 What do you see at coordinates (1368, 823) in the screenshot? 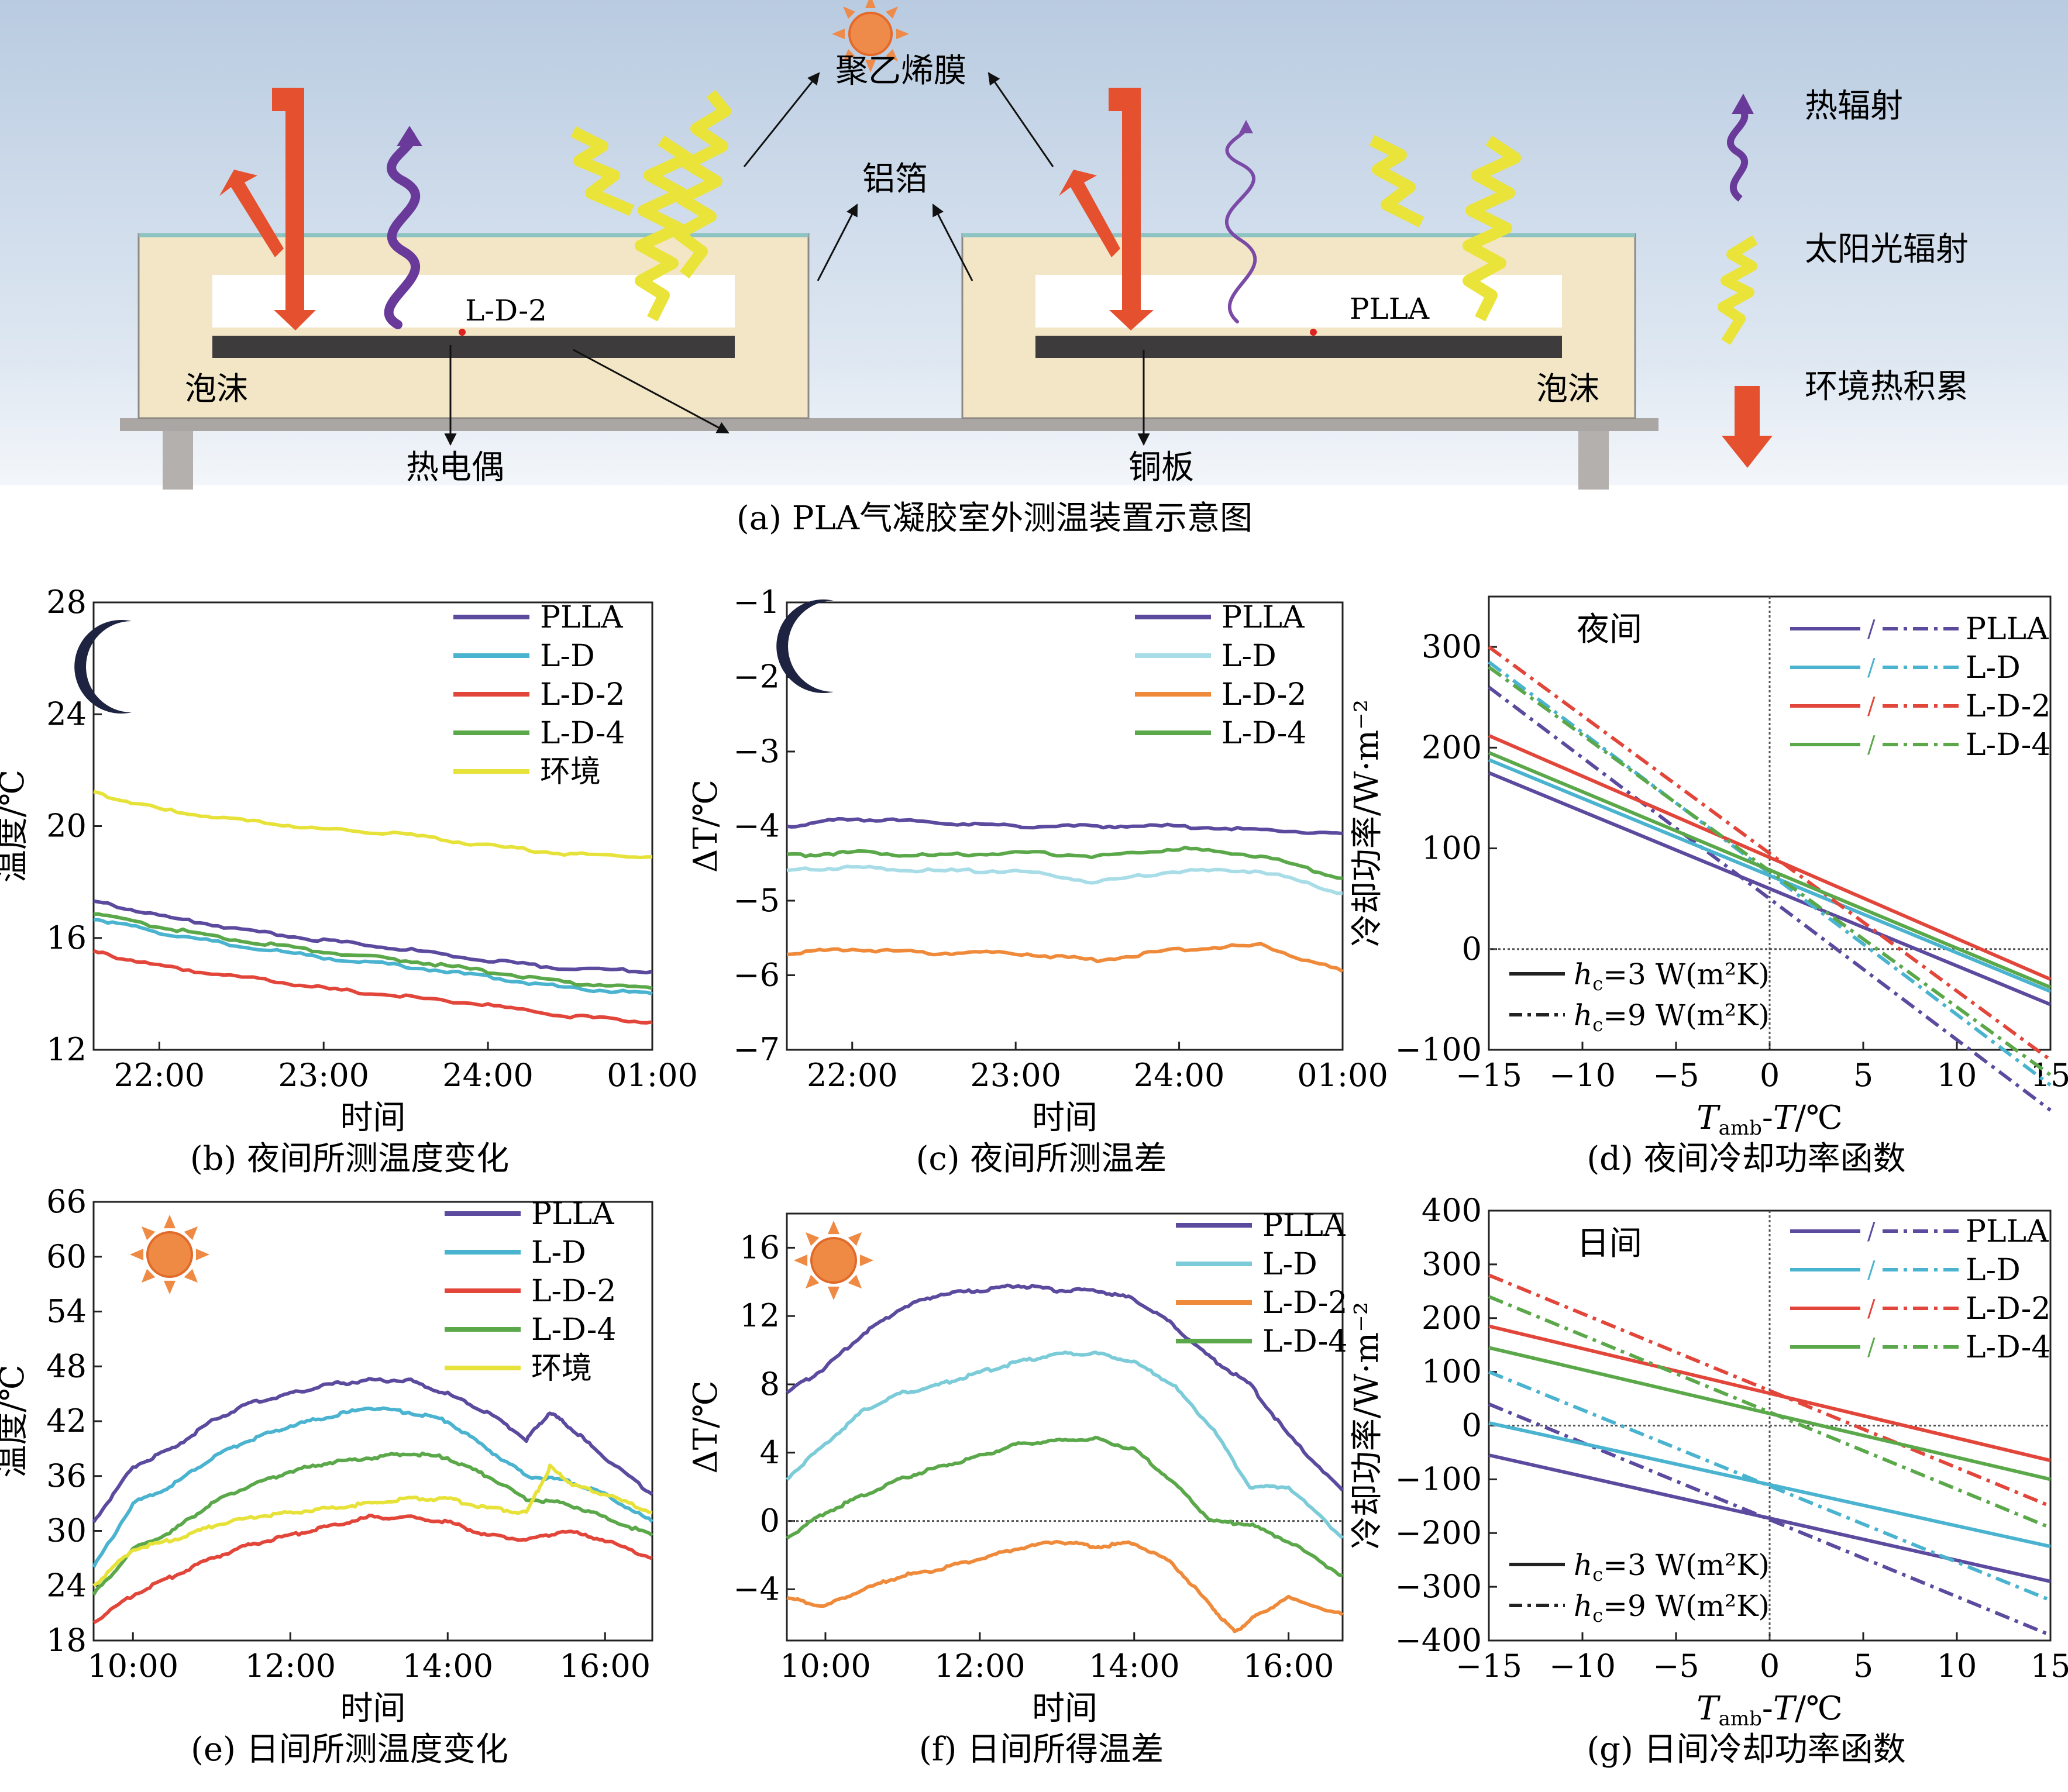
I see `y-axis-label: 冷却功率/W·m⁻²` at bounding box center [1368, 823].